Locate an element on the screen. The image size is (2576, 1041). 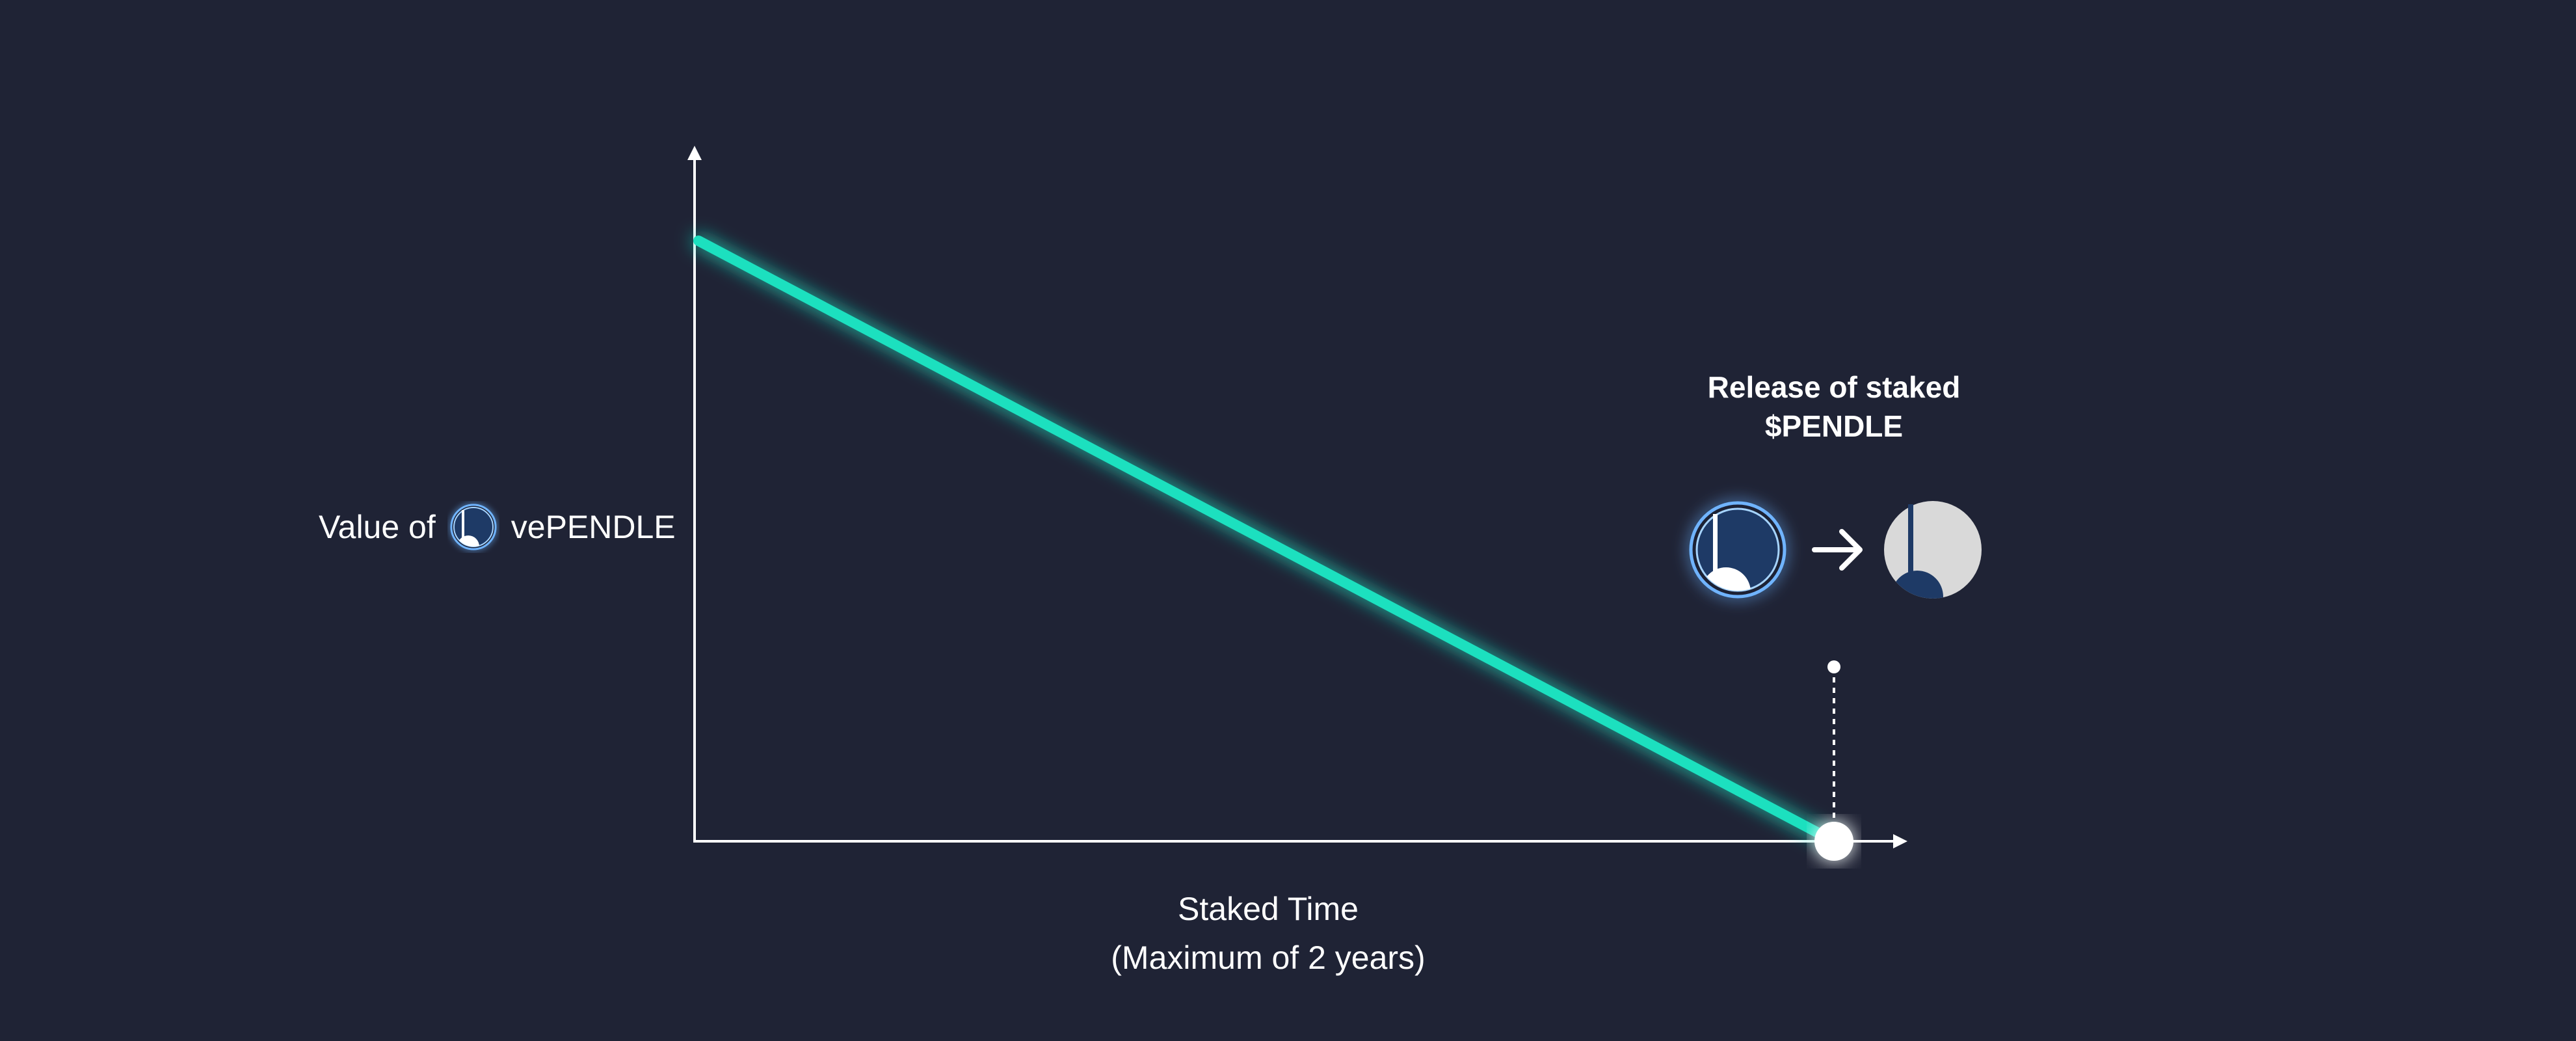
release-annotation: Release of staked $PENDLE is located at coordinates (1834, 407).